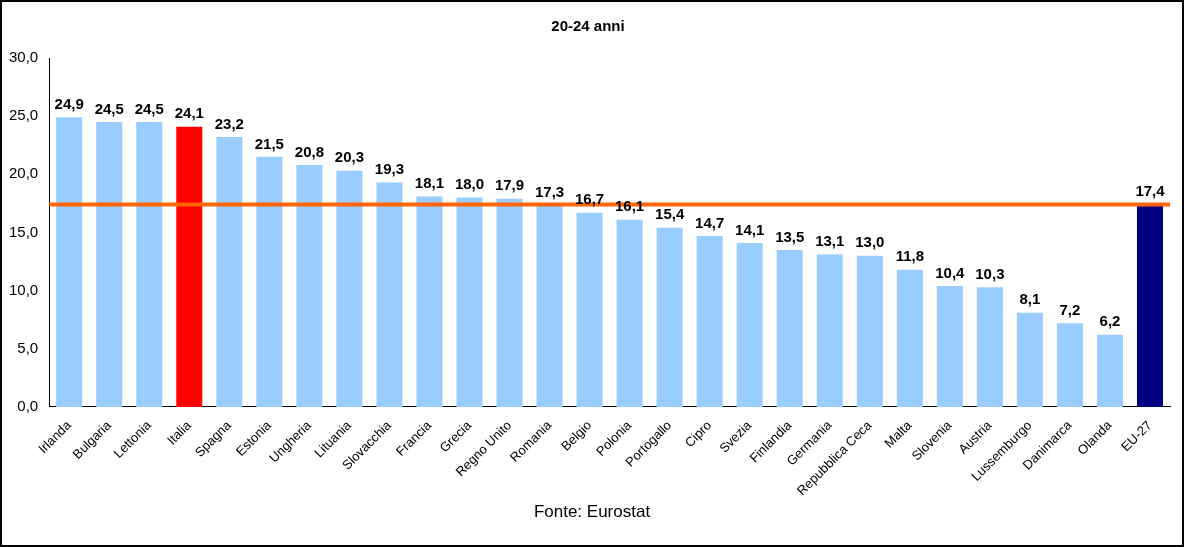 This screenshot has width=1184, height=547. I want to click on data-label: 19,3, so click(389, 169).